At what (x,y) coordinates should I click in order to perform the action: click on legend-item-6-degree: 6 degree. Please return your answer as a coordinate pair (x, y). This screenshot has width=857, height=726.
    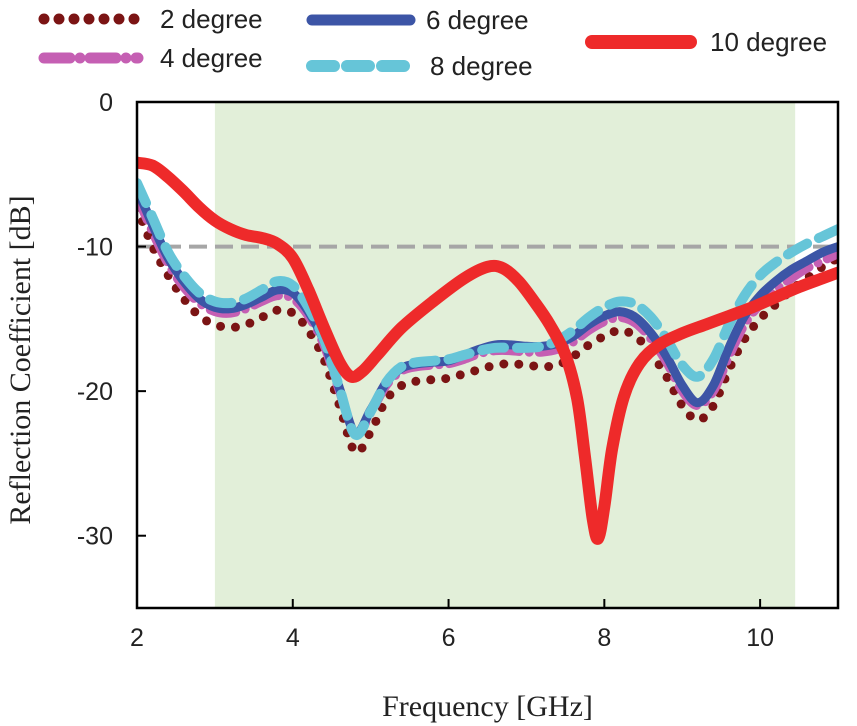
    Looking at the image, I should click on (417, 20).